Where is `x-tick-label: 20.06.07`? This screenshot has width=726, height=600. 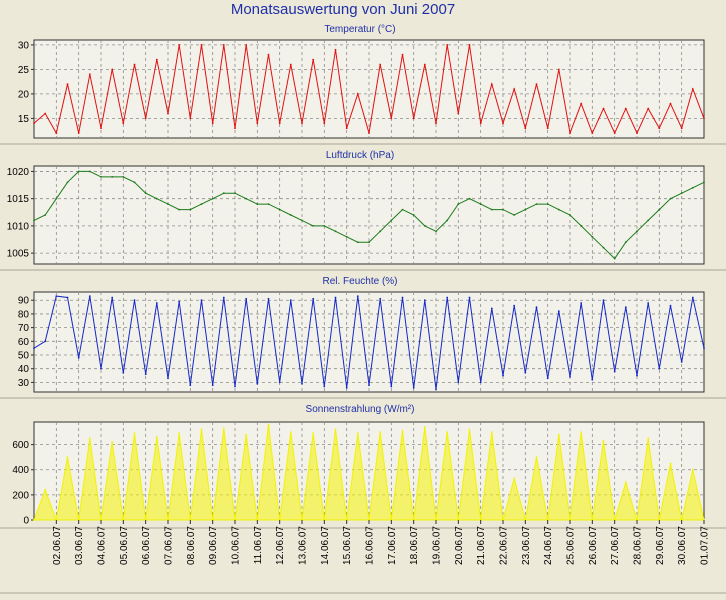
x-tick-label: 20.06.07 is located at coordinates (459, 545).